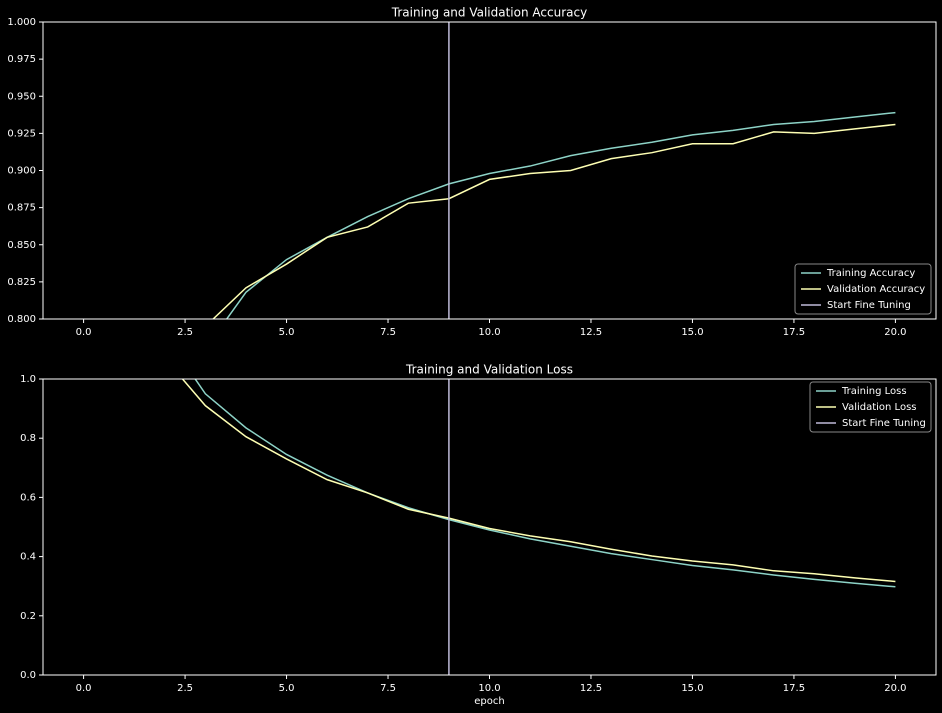  I want to click on y-tick-label: 0.825, so click(21, 282).